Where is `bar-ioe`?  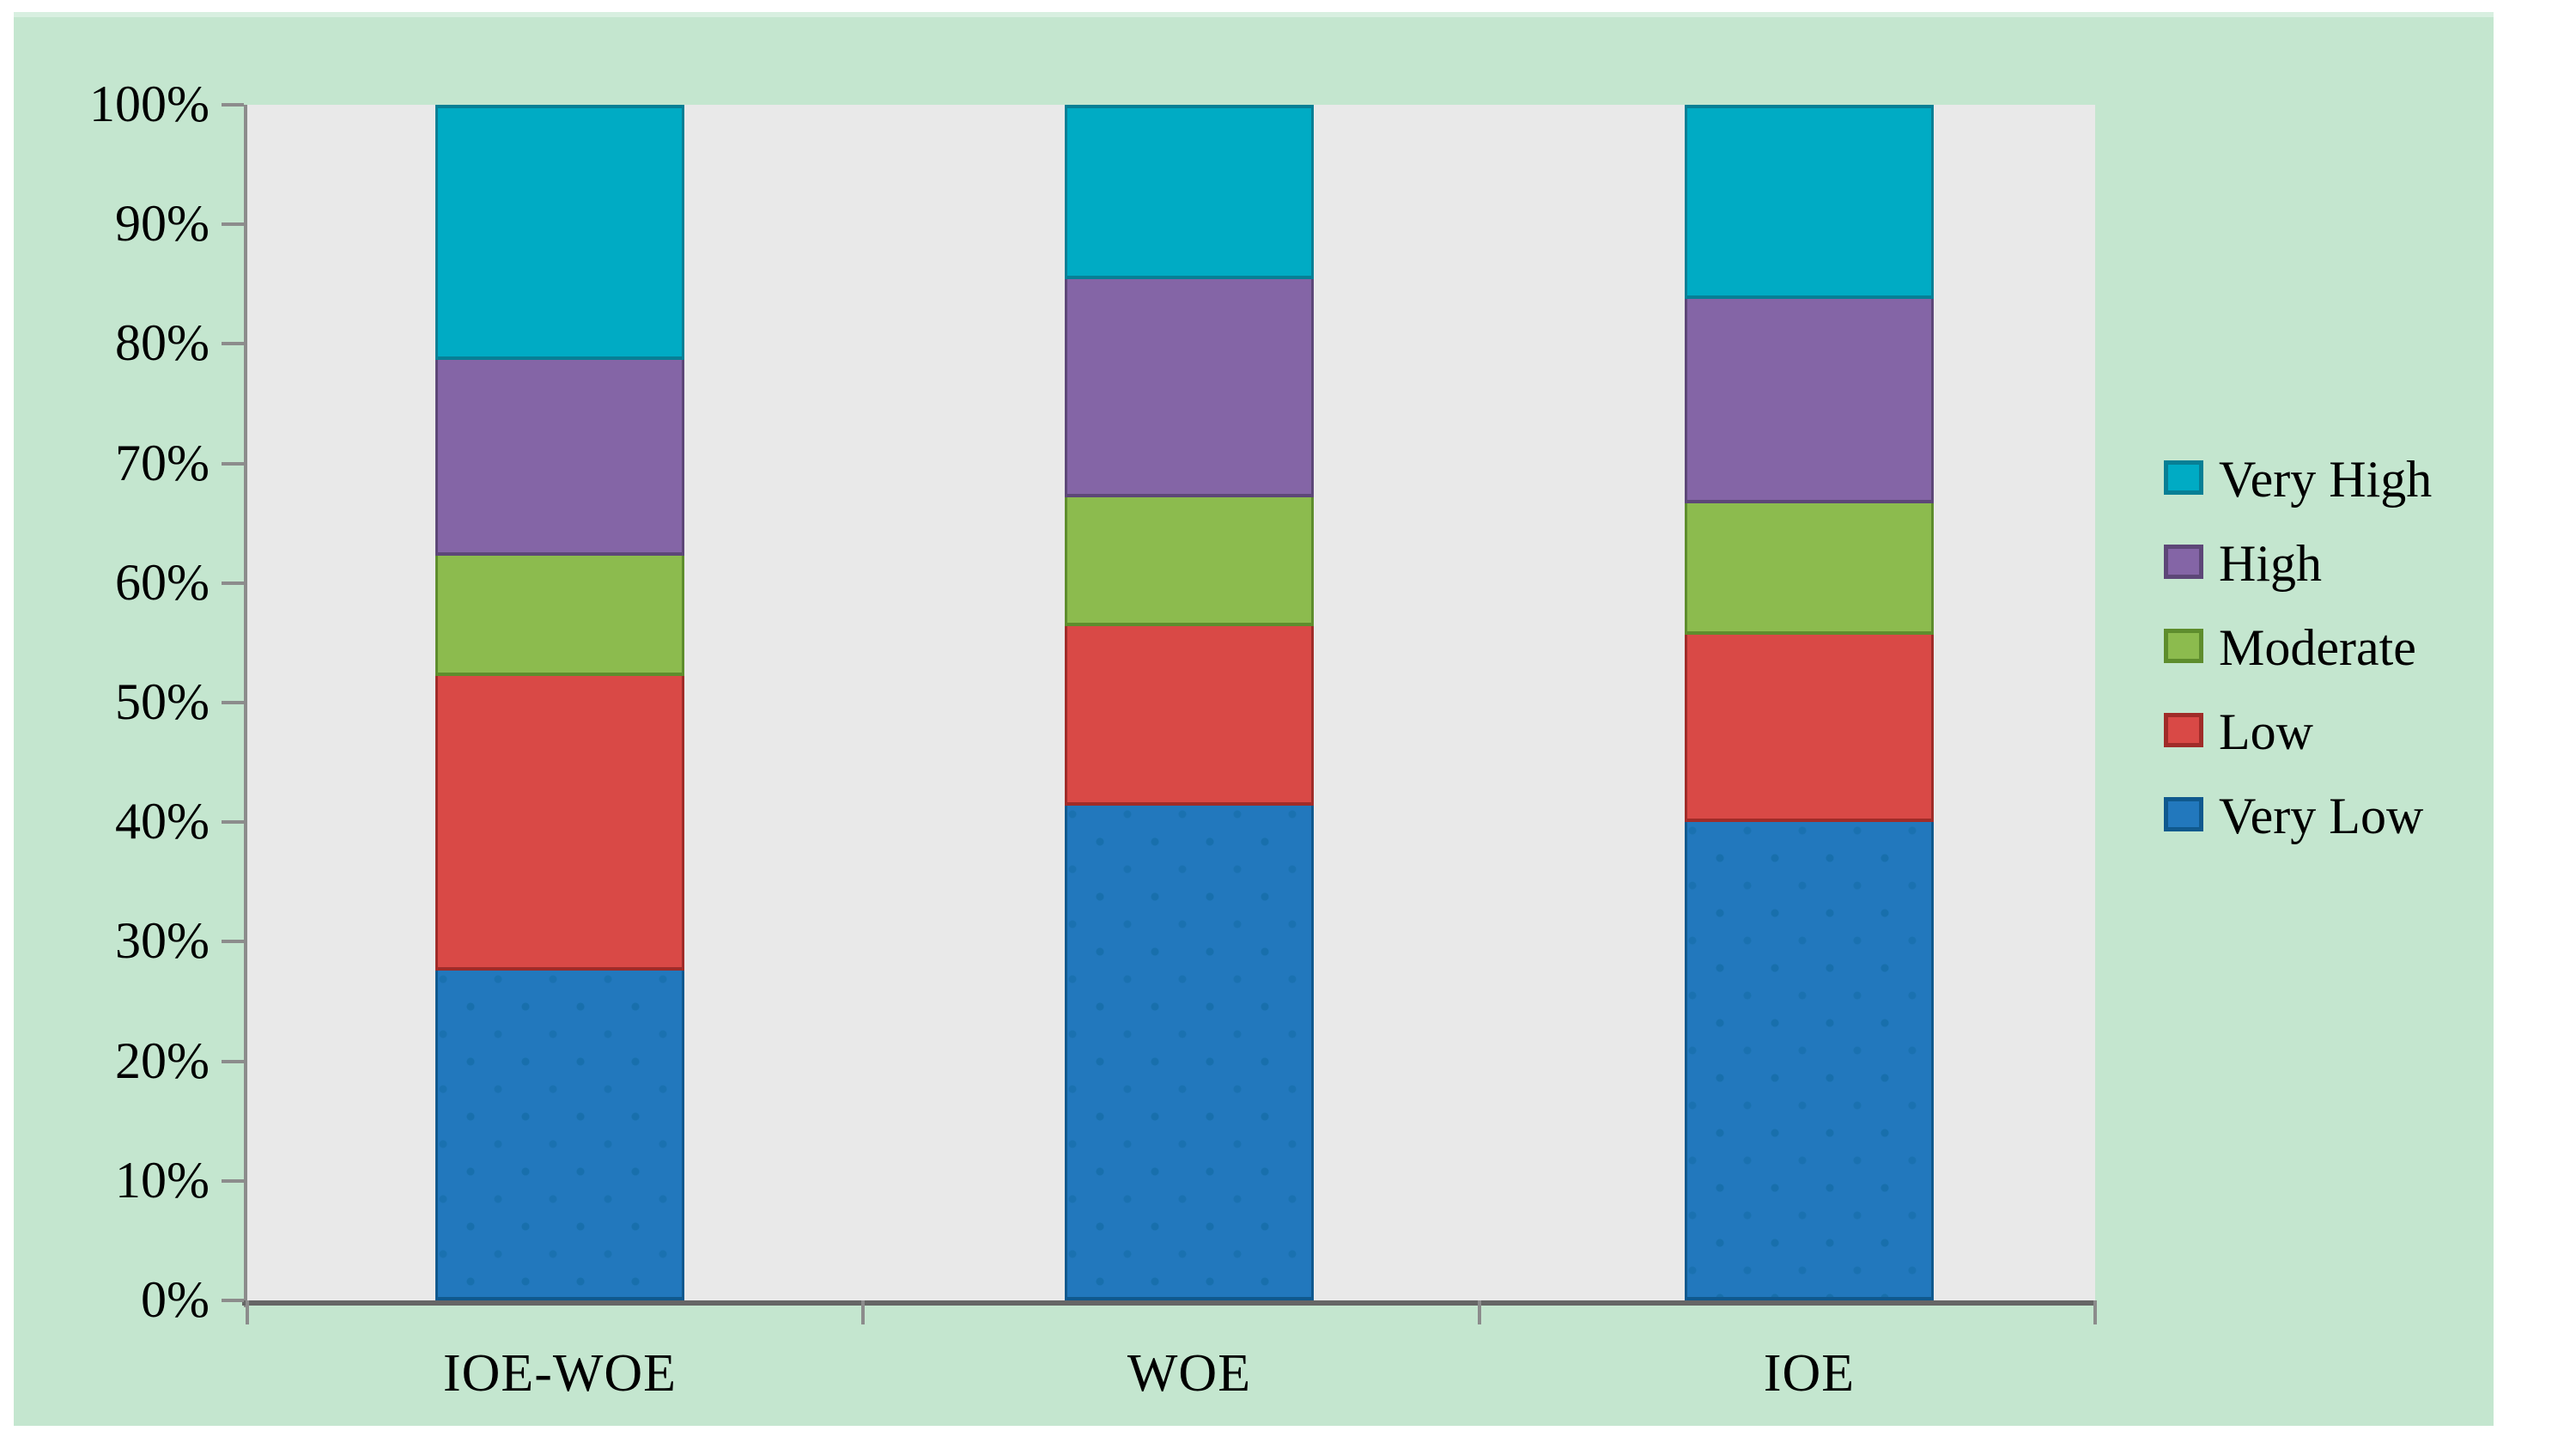
bar-ioe is located at coordinates (1809, 702).